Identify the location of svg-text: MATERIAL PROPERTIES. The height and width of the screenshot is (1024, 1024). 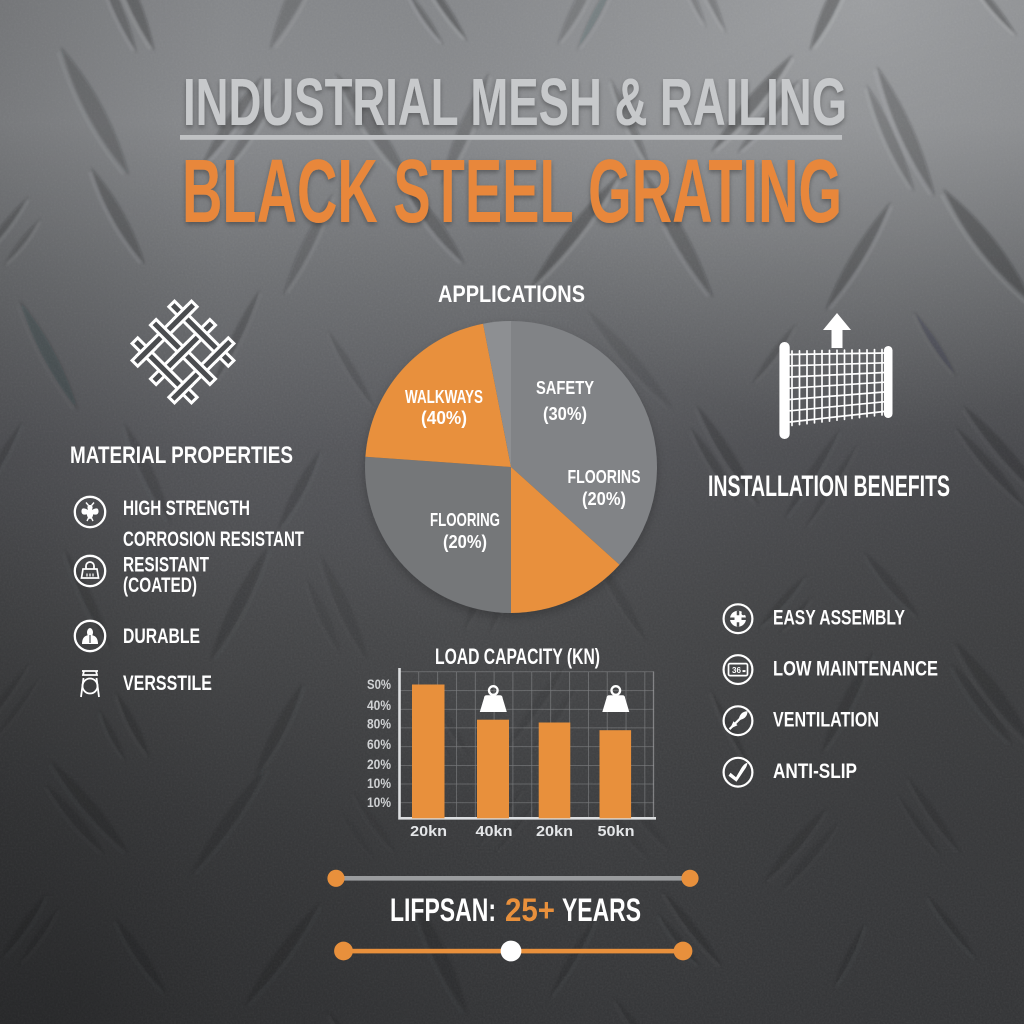
(181, 455).